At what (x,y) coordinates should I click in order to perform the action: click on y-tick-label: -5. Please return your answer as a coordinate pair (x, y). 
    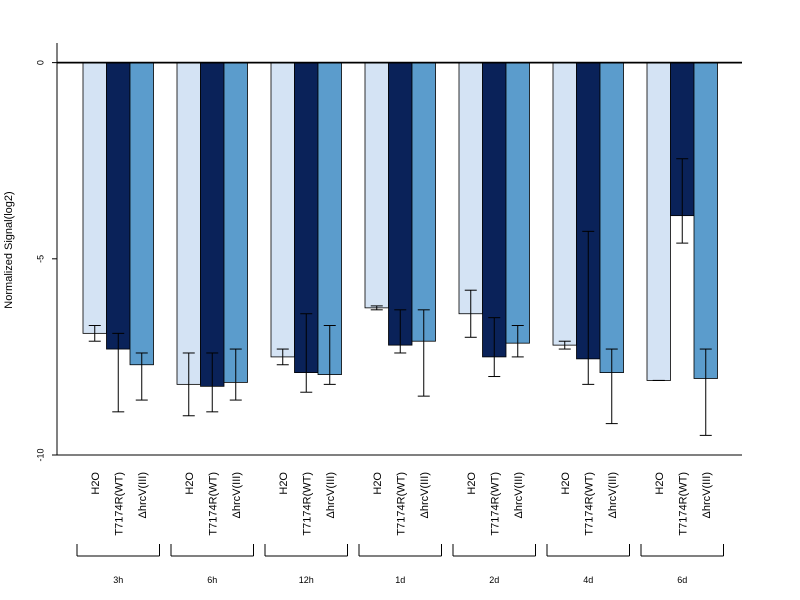
    Looking at the image, I should click on (40, 259).